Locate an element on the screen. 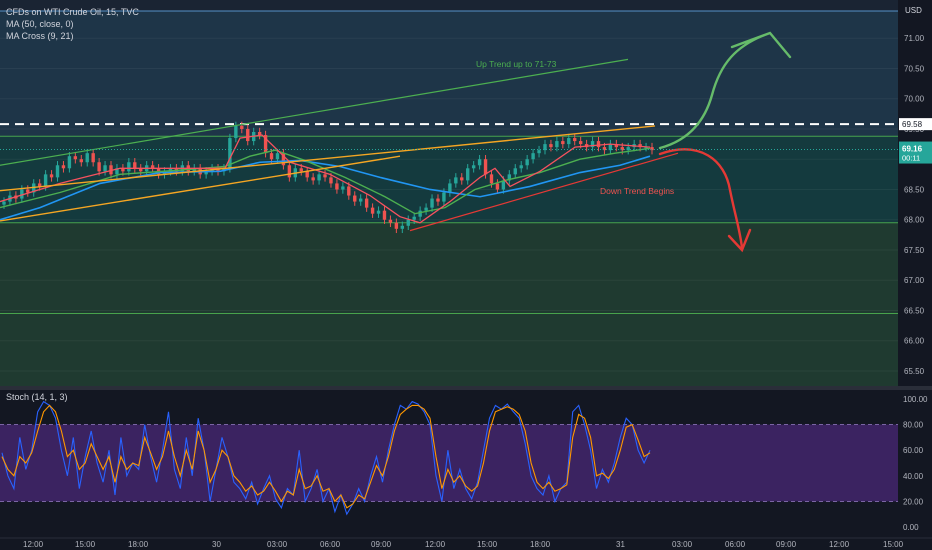  annotation-down-trend: Down Trend Begins is located at coordinates (637, 191).